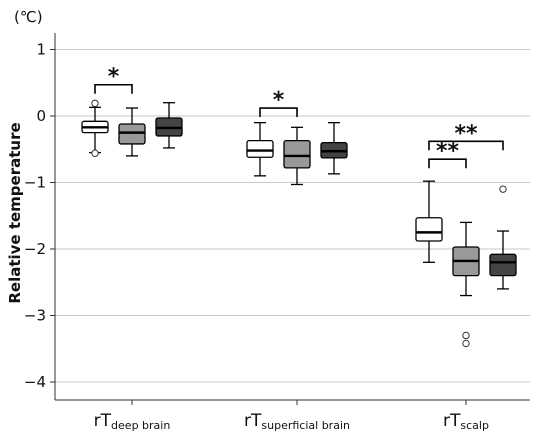 The image size is (550, 434). I want to click on significance-label-1: *, so click(279, 100).